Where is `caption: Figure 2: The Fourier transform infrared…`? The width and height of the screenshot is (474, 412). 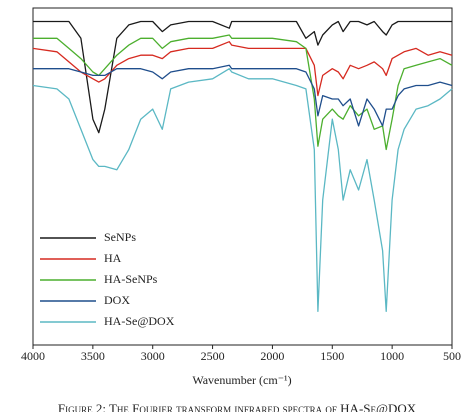
caption: Figure 2: The Fourier transform infrared… is located at coordinates (237, 406).